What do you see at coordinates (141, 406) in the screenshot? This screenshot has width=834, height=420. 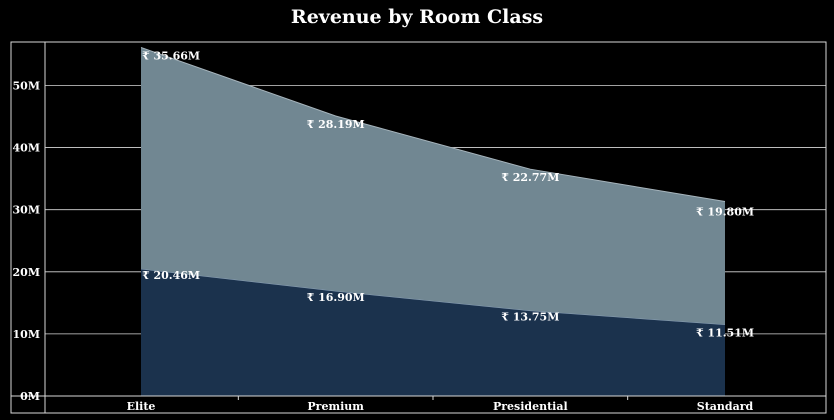 I see `x-tick-label: Elite` at bounding box center [141, 406].